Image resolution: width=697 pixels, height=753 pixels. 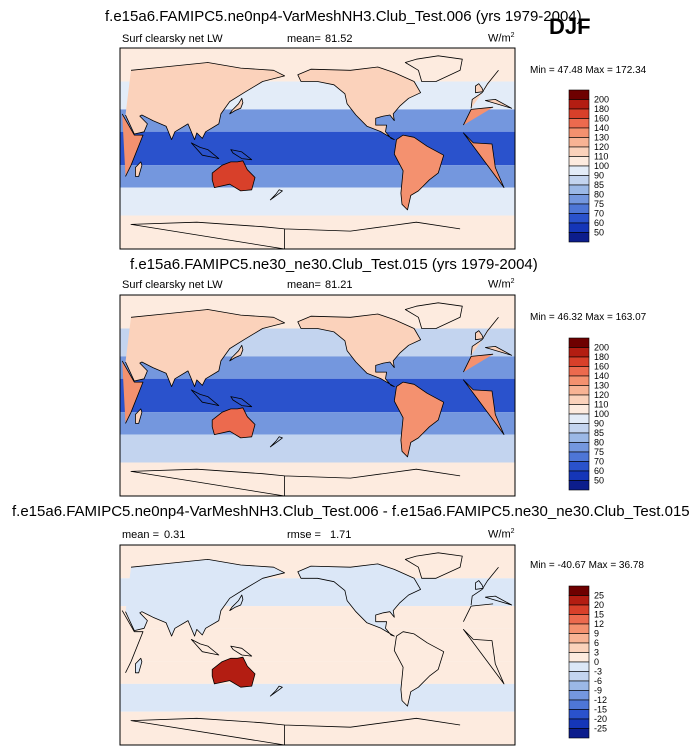 I want to click on colorbar-label: 75, so click(x=599, y=204).